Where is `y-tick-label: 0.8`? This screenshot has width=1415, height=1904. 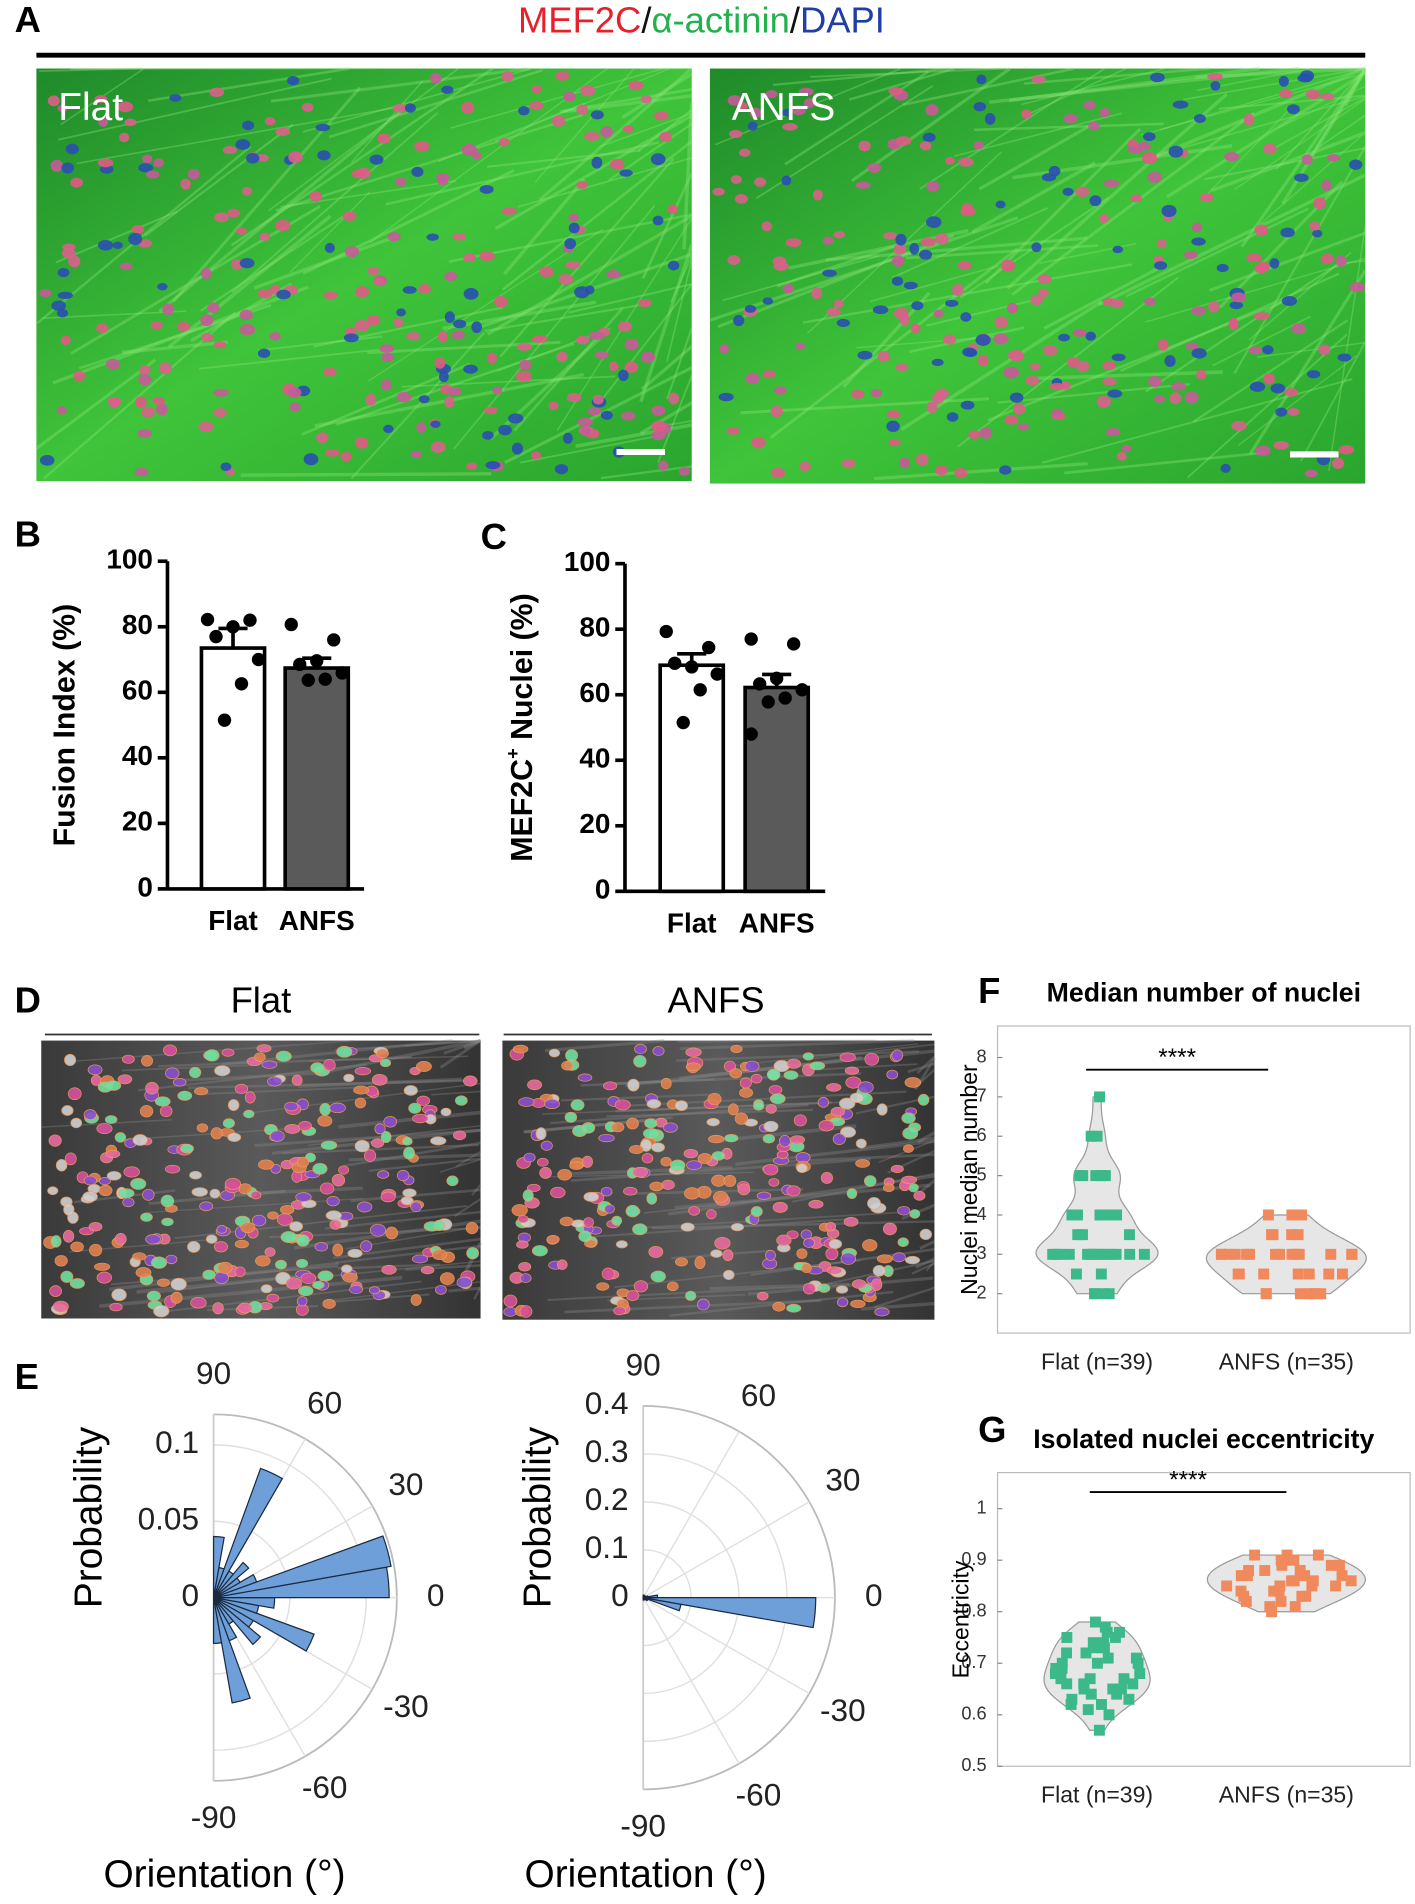 y-tick-label: 0.8 is located at coordinates (973, 1611).